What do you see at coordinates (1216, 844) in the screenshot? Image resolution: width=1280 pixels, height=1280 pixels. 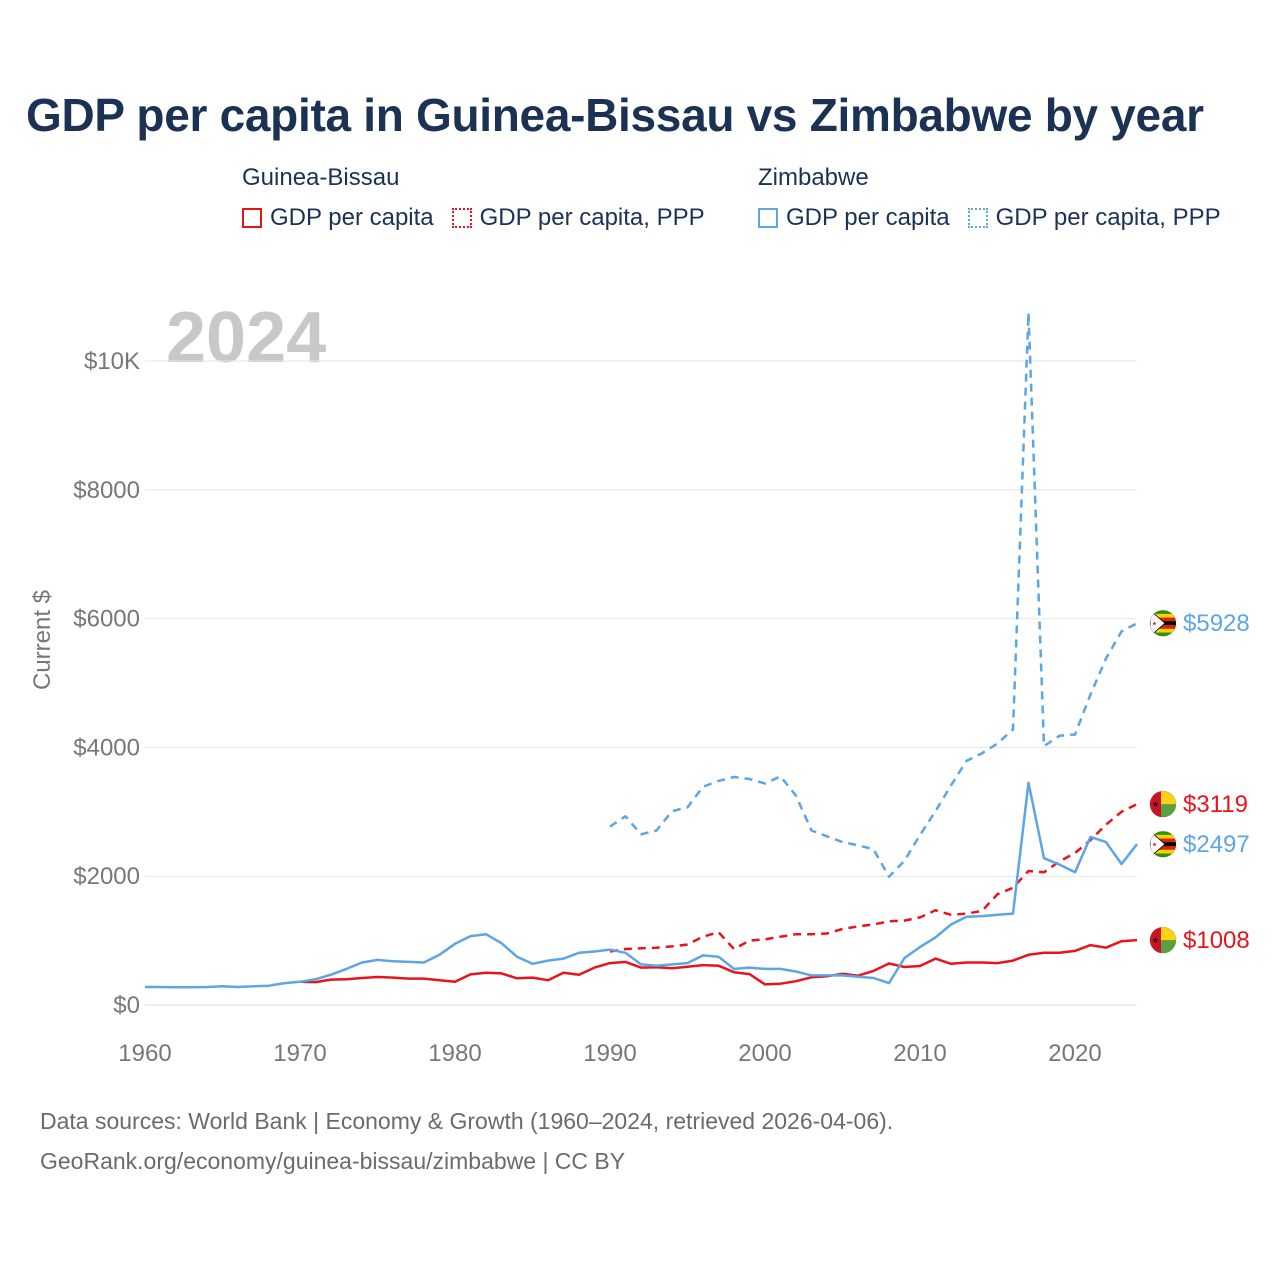 I see `series-end-value: $2497` at bounding box center [1216, 844].